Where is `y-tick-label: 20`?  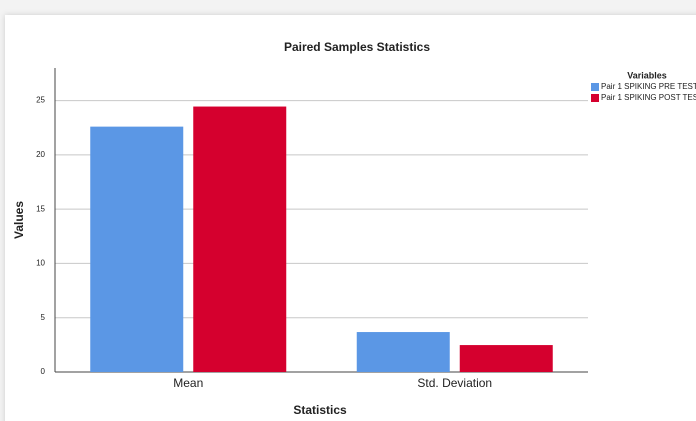
y-tick-label: 20 is located at coordinates (40, 154).